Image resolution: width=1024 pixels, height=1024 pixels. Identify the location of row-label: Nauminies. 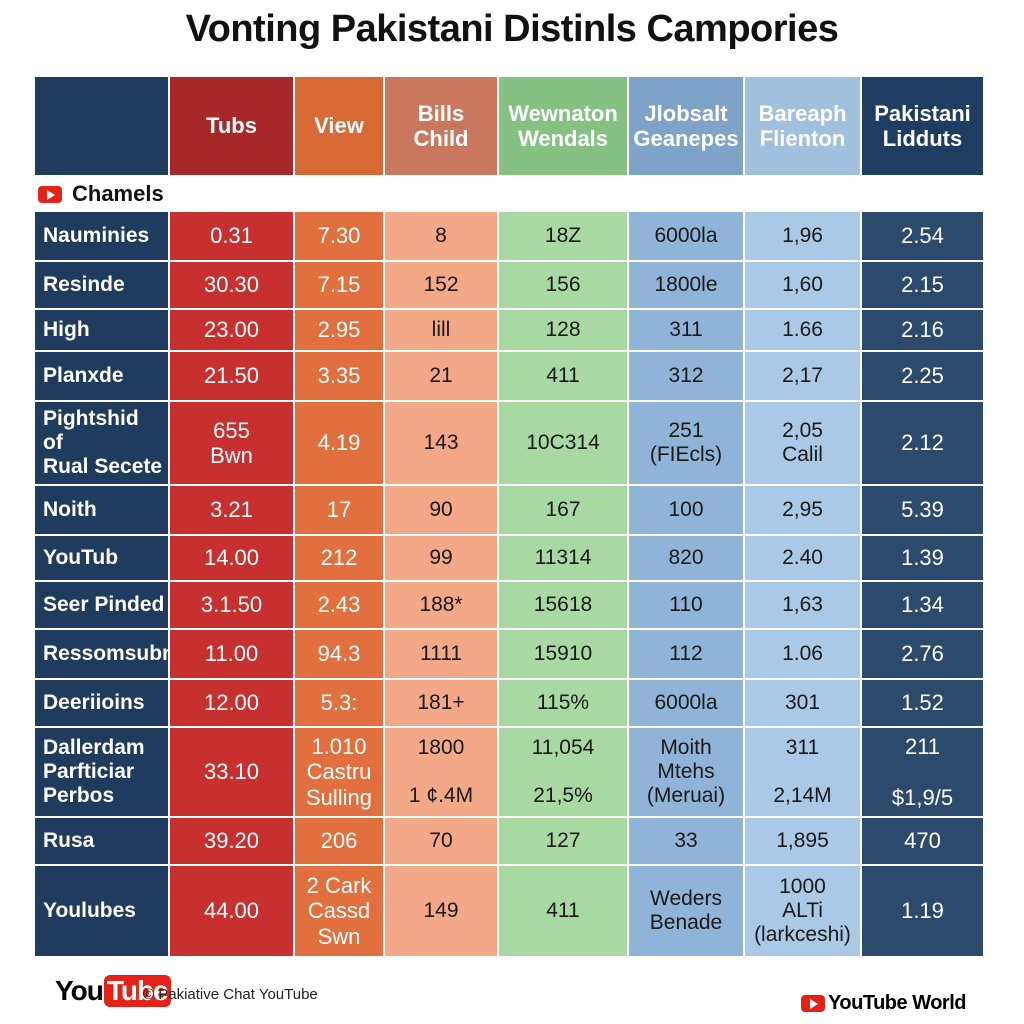
(101, 236).